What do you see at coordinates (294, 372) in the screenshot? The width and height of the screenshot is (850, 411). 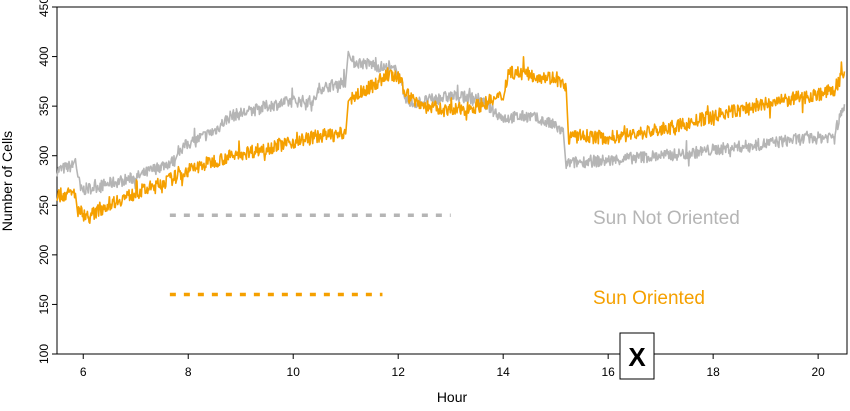 I see `x-tick-label-10: 10` at bounding box center [294, 372].